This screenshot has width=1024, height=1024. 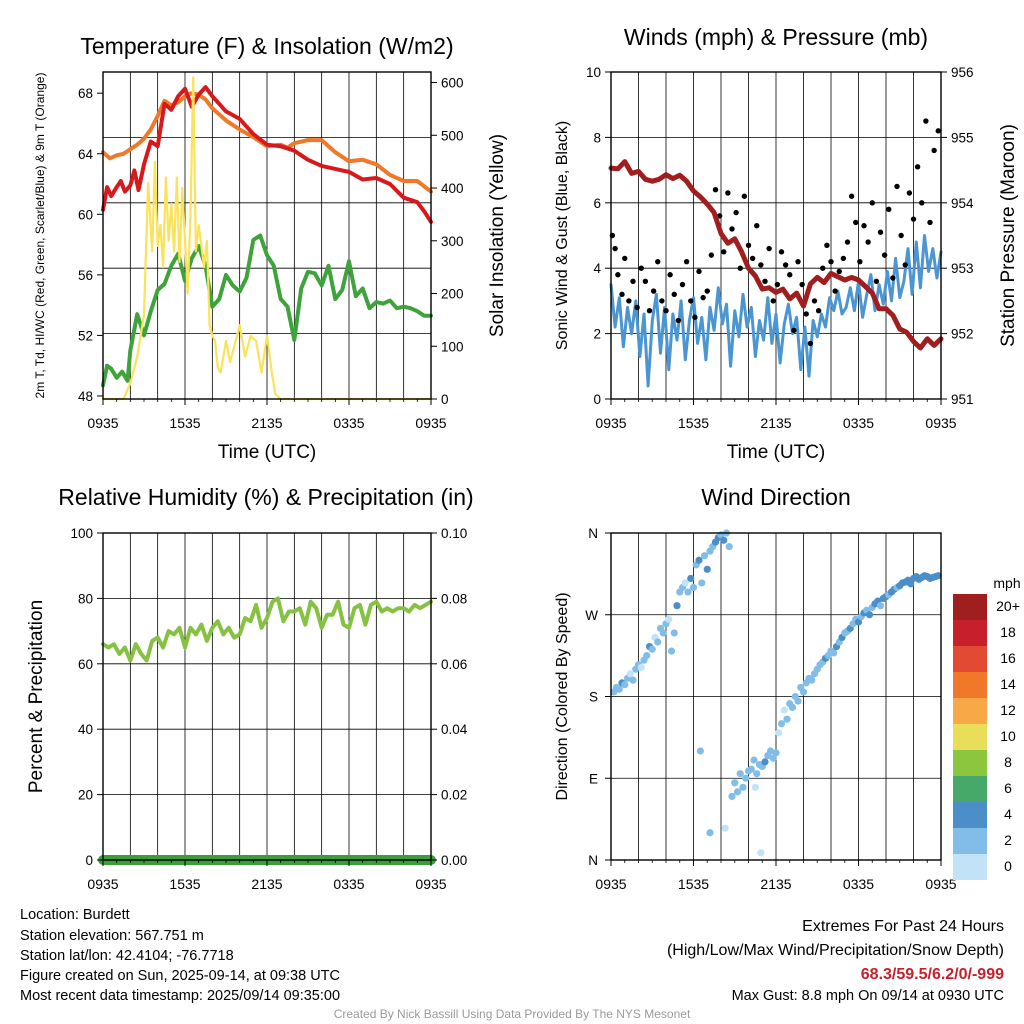 What do you see at coordinates (267, 452) in the screenshot?
I see `x-axis-label: Time (UTC)` at bounding box center [267, 452].